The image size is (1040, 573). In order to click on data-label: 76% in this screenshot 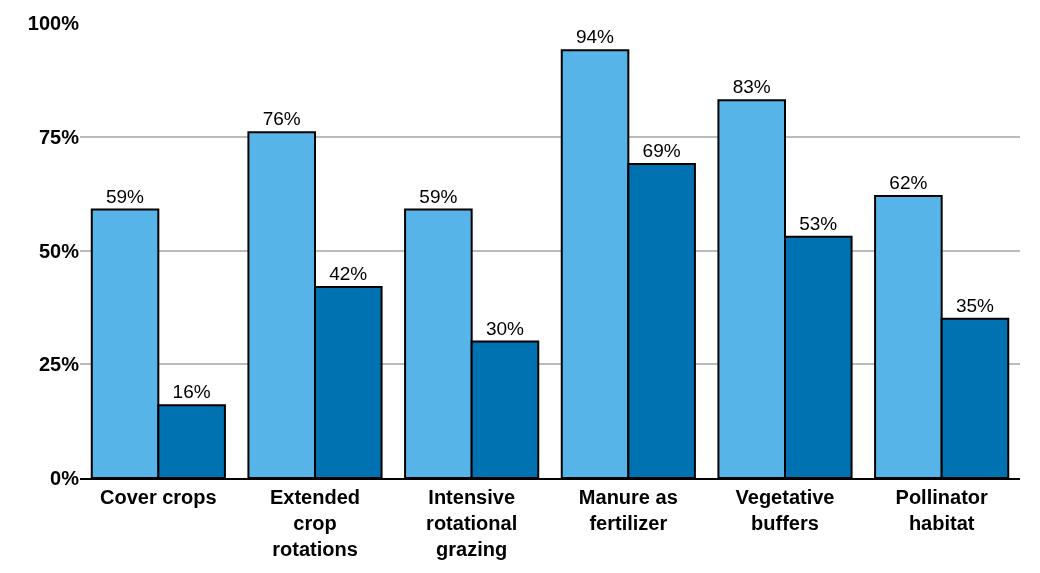, I will do `click(281, 119)`.